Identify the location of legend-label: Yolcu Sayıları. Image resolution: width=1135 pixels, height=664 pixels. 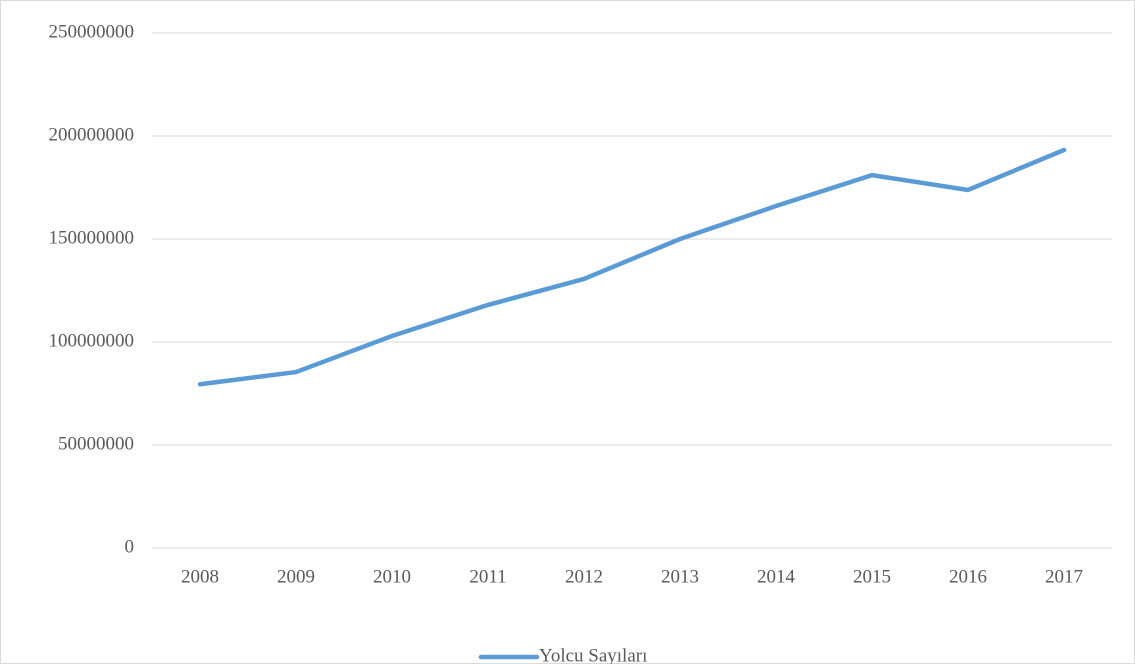
(593, 654).